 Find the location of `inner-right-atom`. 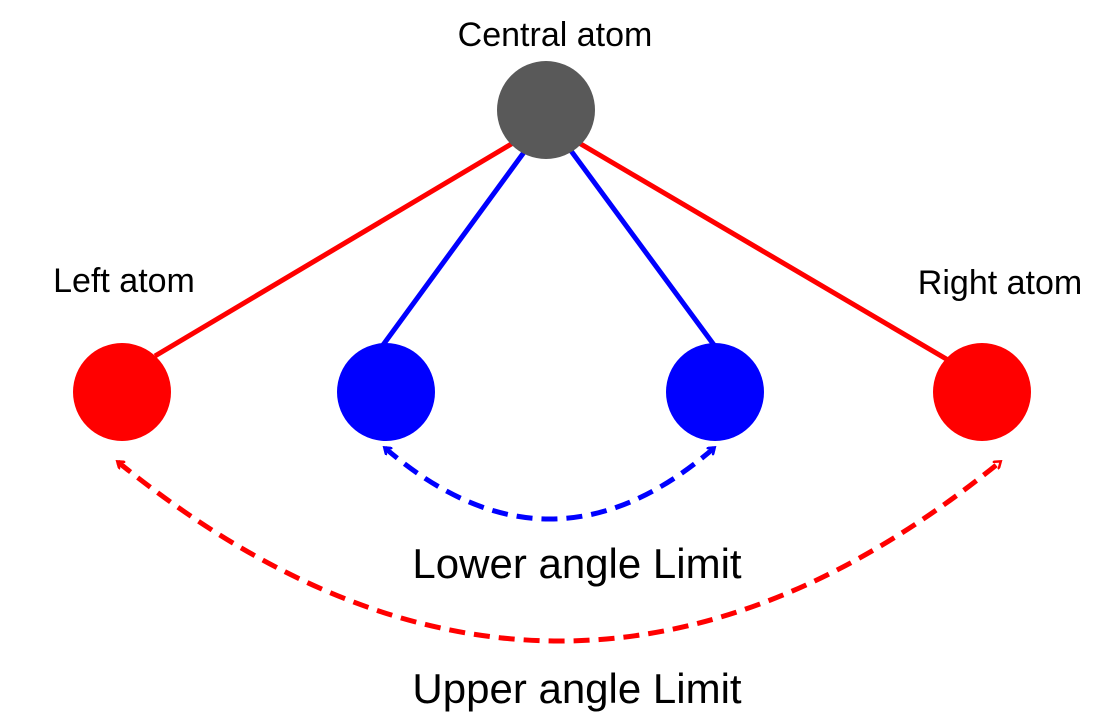

inner-right-atom is located at coordinates (715, 392).